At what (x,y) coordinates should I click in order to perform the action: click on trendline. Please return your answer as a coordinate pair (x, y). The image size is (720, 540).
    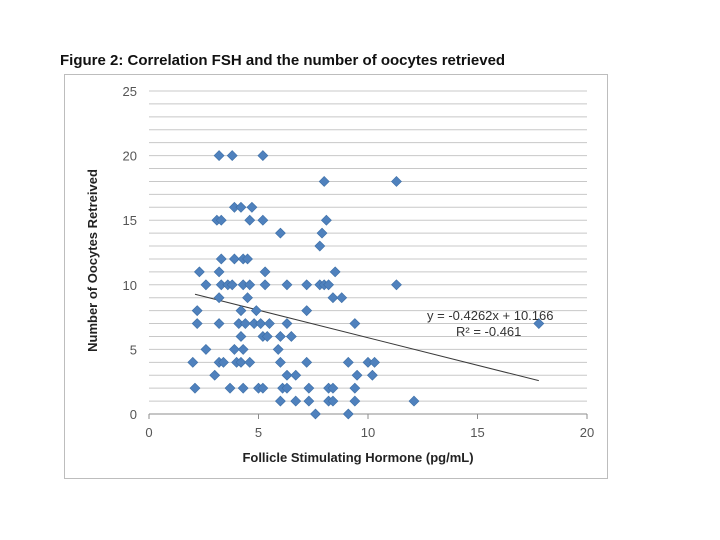
    Looking at the image, I should click on (366, 337).